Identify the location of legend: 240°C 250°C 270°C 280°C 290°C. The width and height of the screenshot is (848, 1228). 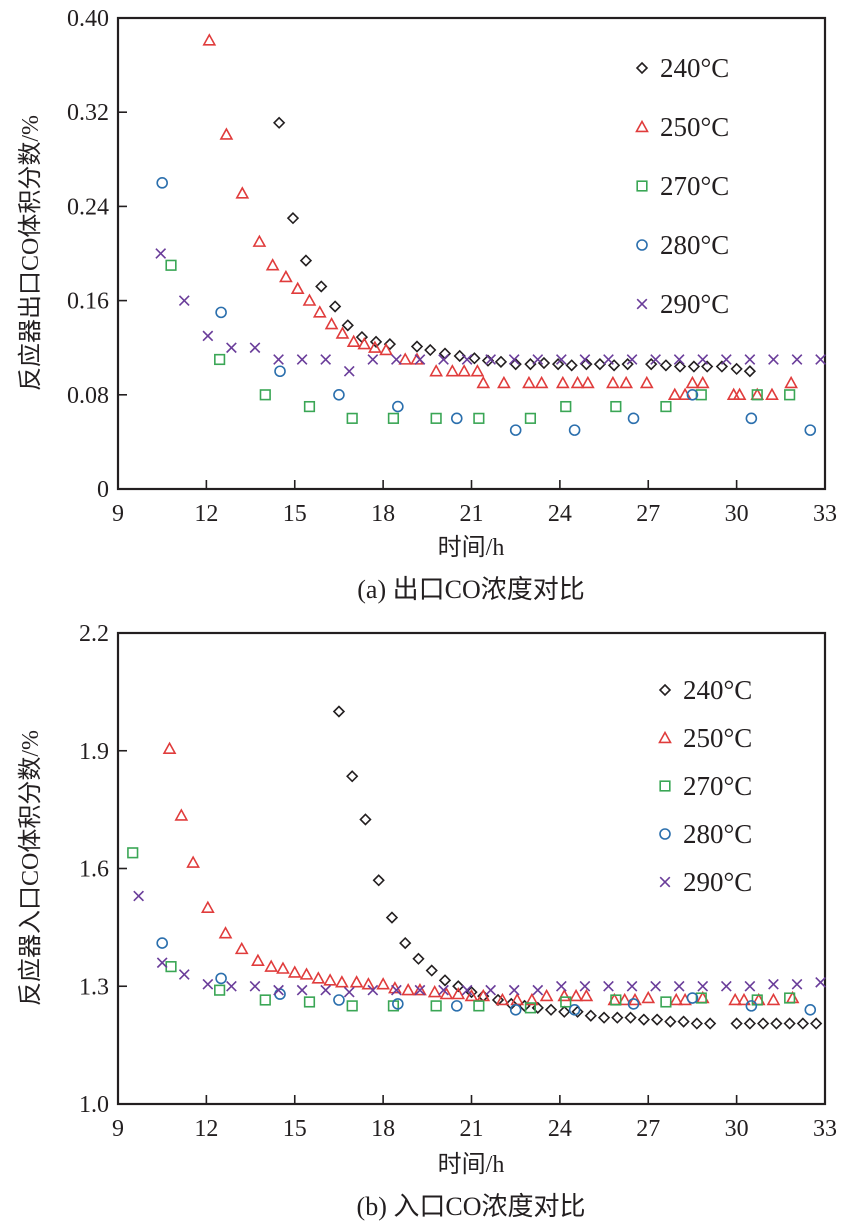
(682, 186).